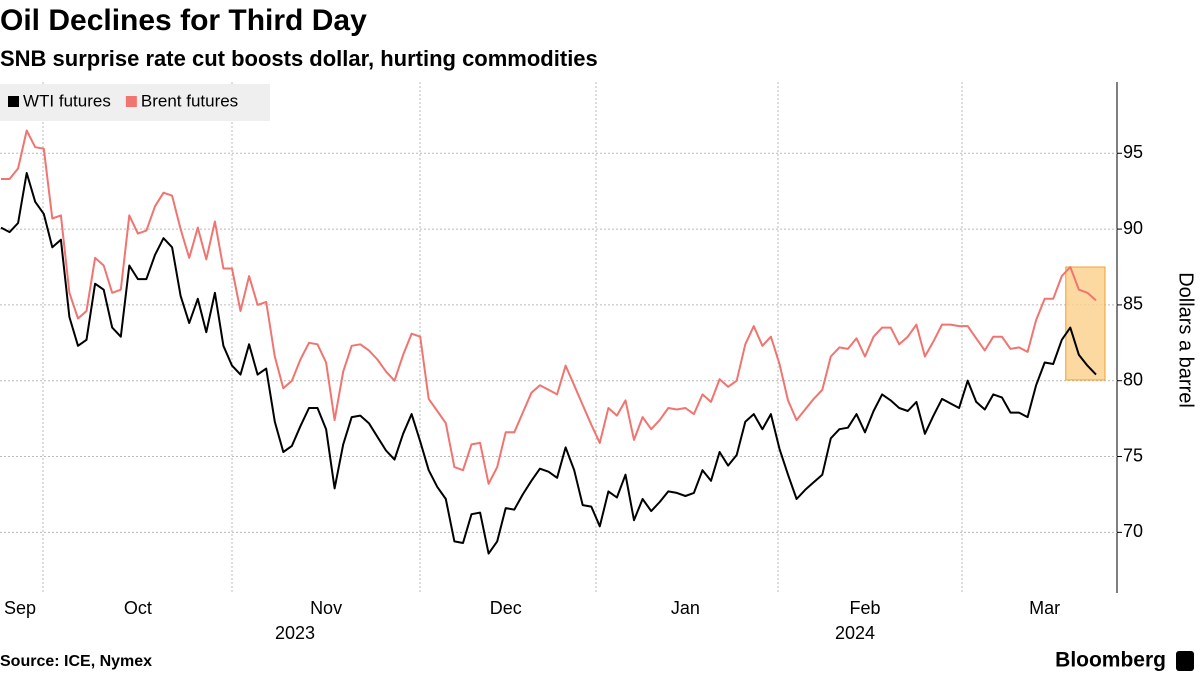 The height and width of the screenshot is (675, 1200). I want to click on brand-logo: Bloomberg, so click(1110, 660).